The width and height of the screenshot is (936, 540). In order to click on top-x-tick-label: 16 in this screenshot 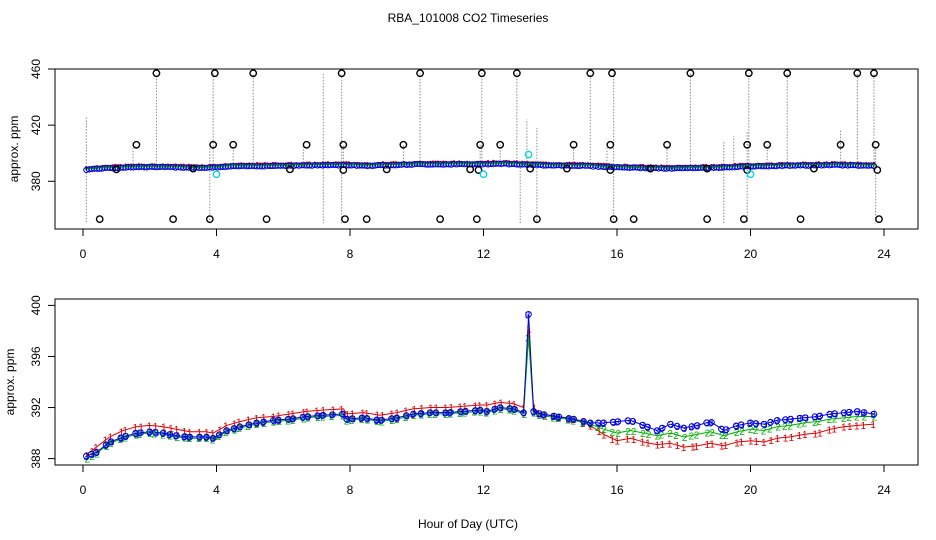, I will do `click(617, 254)`.